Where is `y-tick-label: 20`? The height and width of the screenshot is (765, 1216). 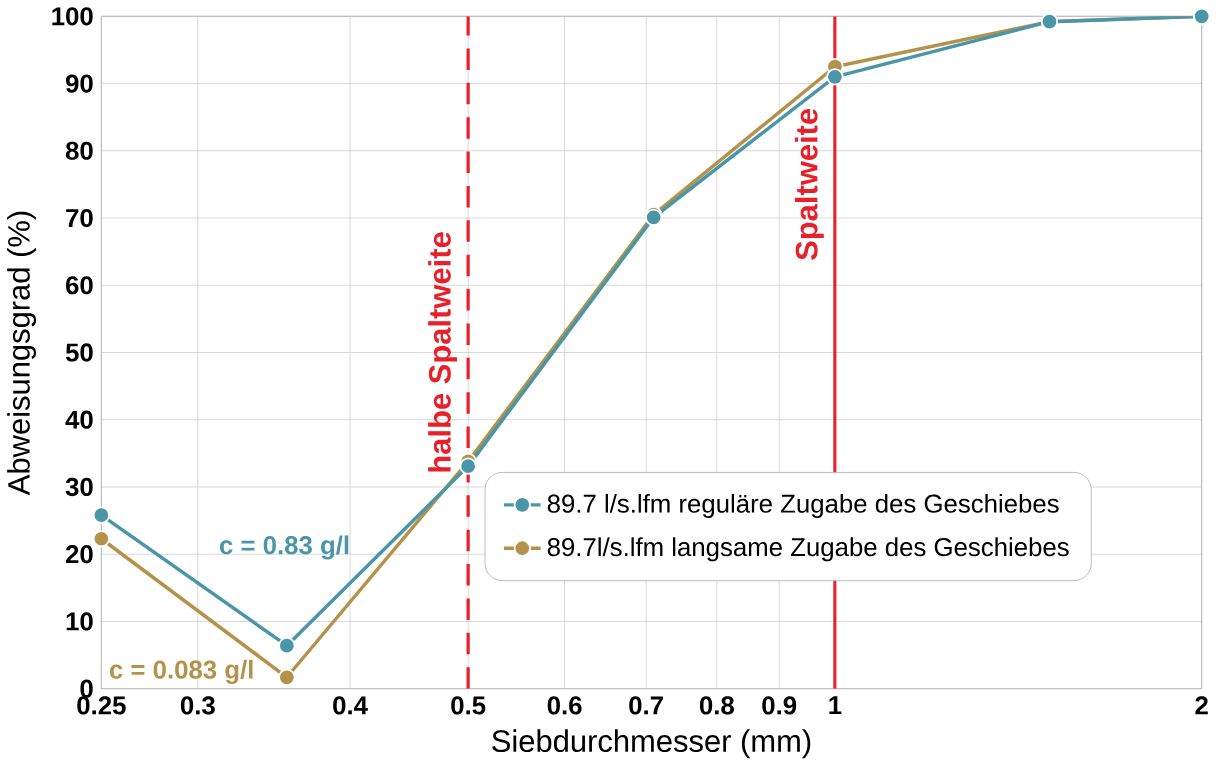
y-tick-label: 20 is located at coordinates (79, 554).